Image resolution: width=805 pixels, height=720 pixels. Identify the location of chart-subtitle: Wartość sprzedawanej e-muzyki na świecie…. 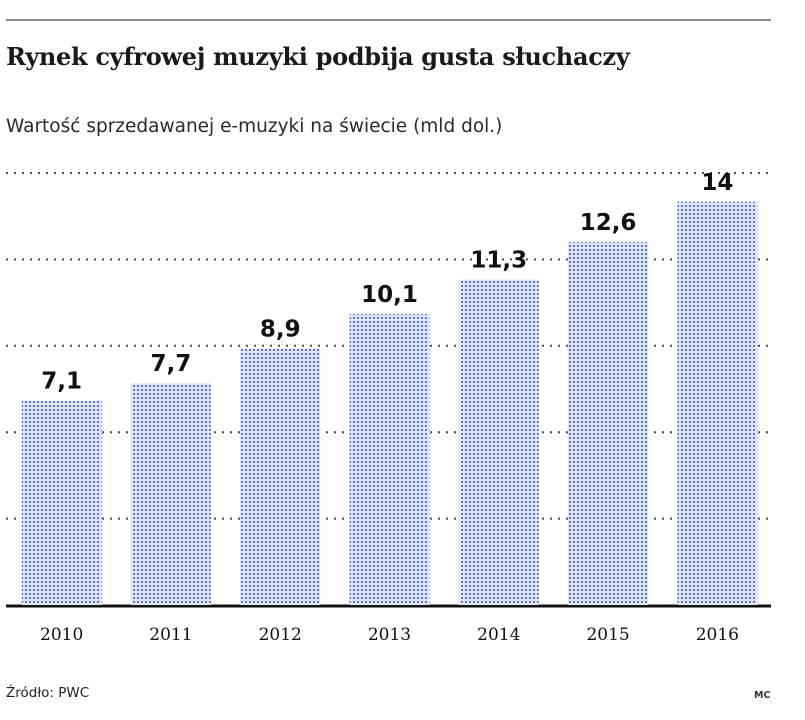
(254, 126).